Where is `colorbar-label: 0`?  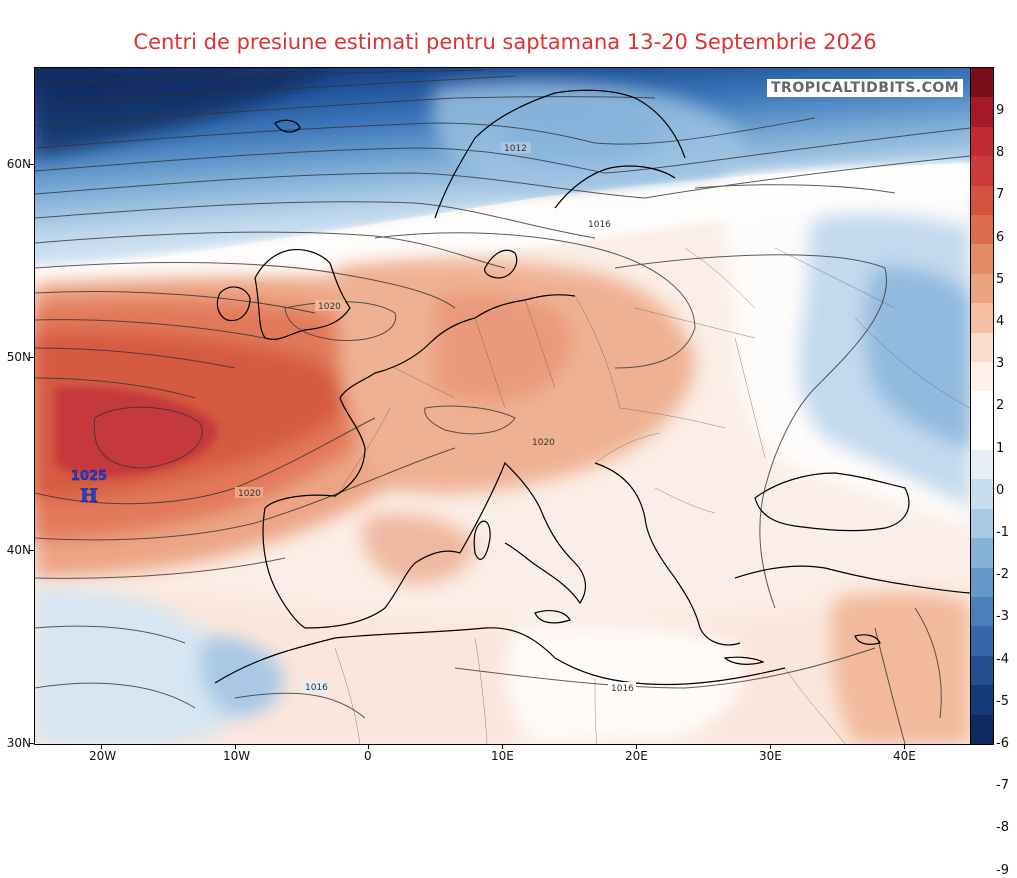 colorbar-label: 0 is located at coordinates (1000, 490).